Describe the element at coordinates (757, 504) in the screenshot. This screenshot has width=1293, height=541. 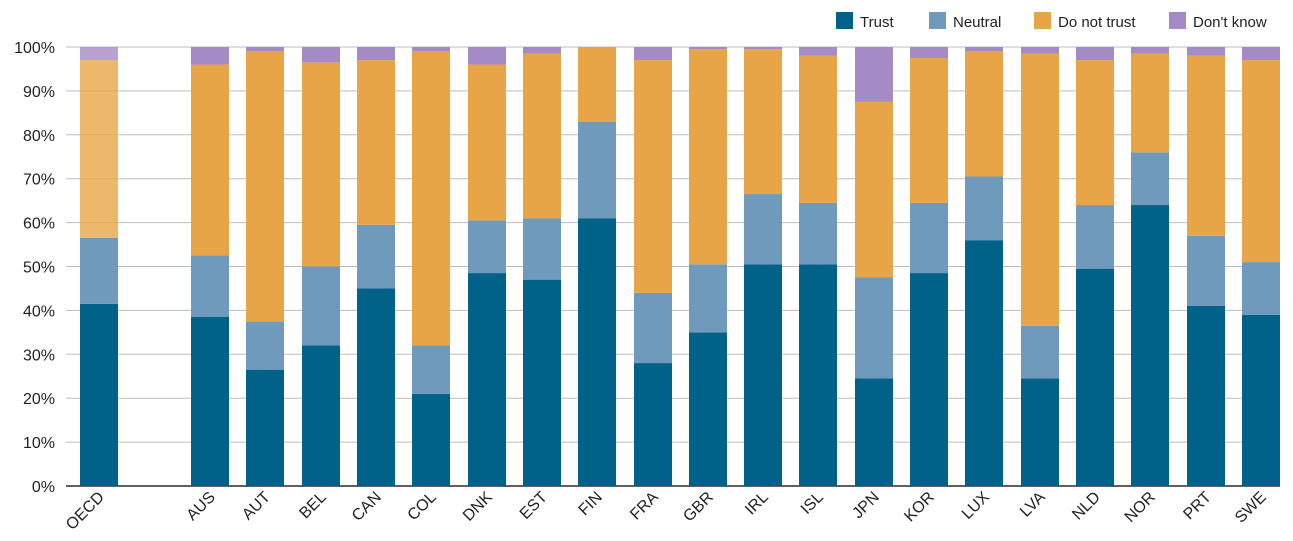
I see `x-tick-label: IRL` at that location.